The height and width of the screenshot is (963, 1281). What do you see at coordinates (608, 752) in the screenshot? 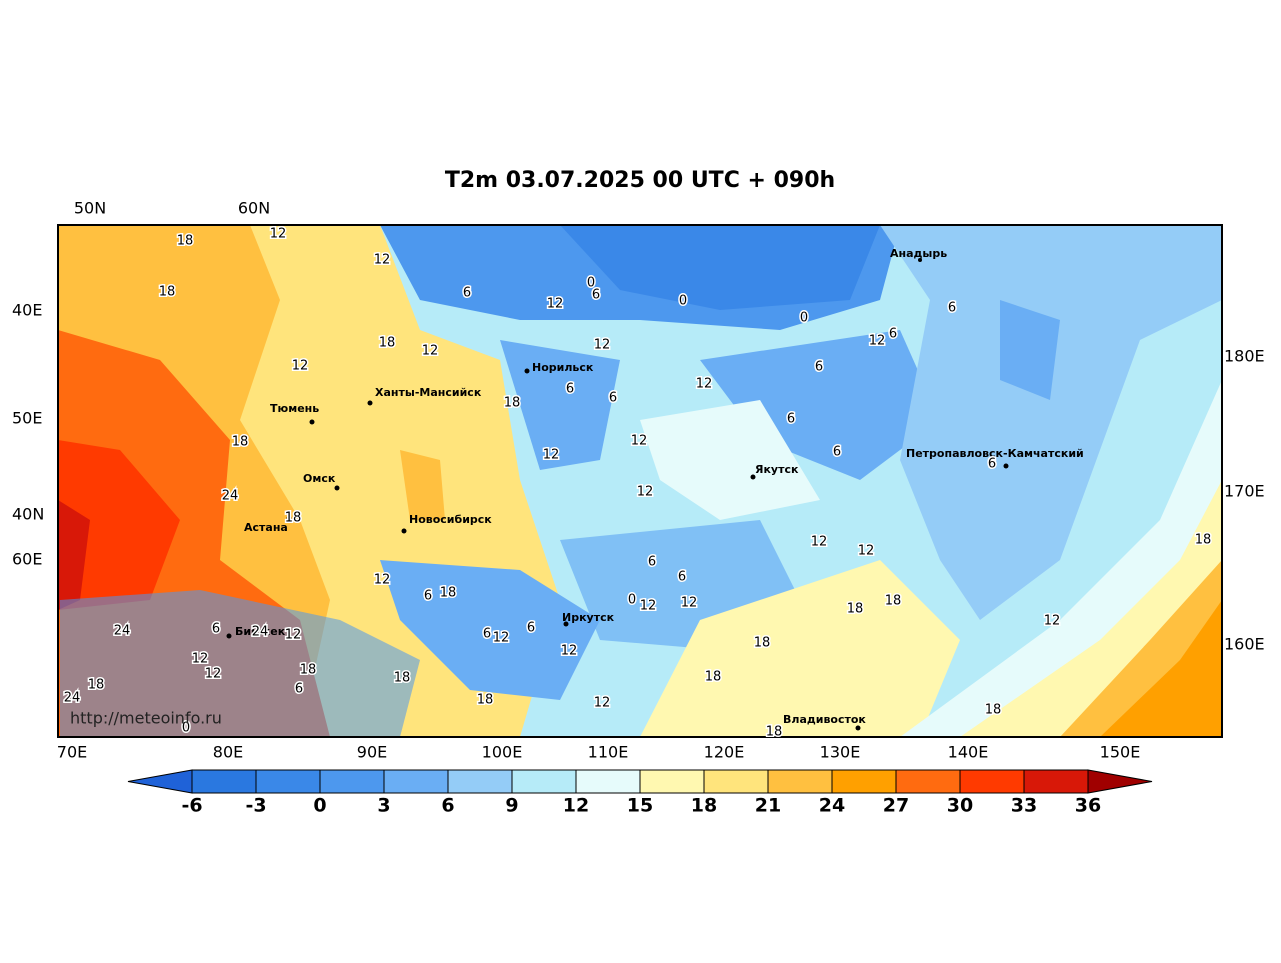
I see `lon-label: 110E` at bounding box center [608, 752].